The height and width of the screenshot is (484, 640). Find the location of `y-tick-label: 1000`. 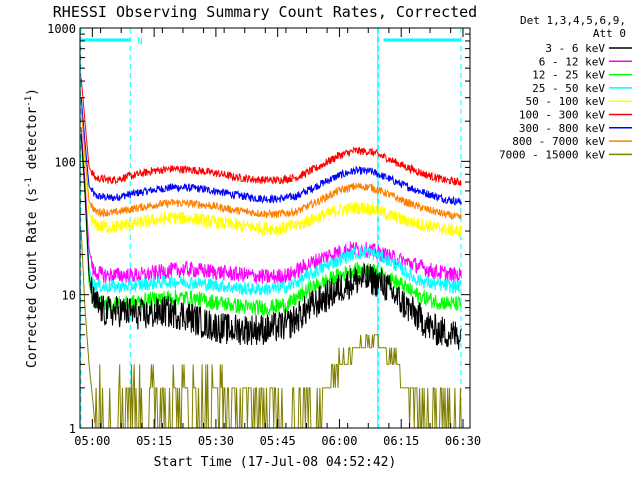

y-tick-label: 1000 is located at coordinates (61, 29).